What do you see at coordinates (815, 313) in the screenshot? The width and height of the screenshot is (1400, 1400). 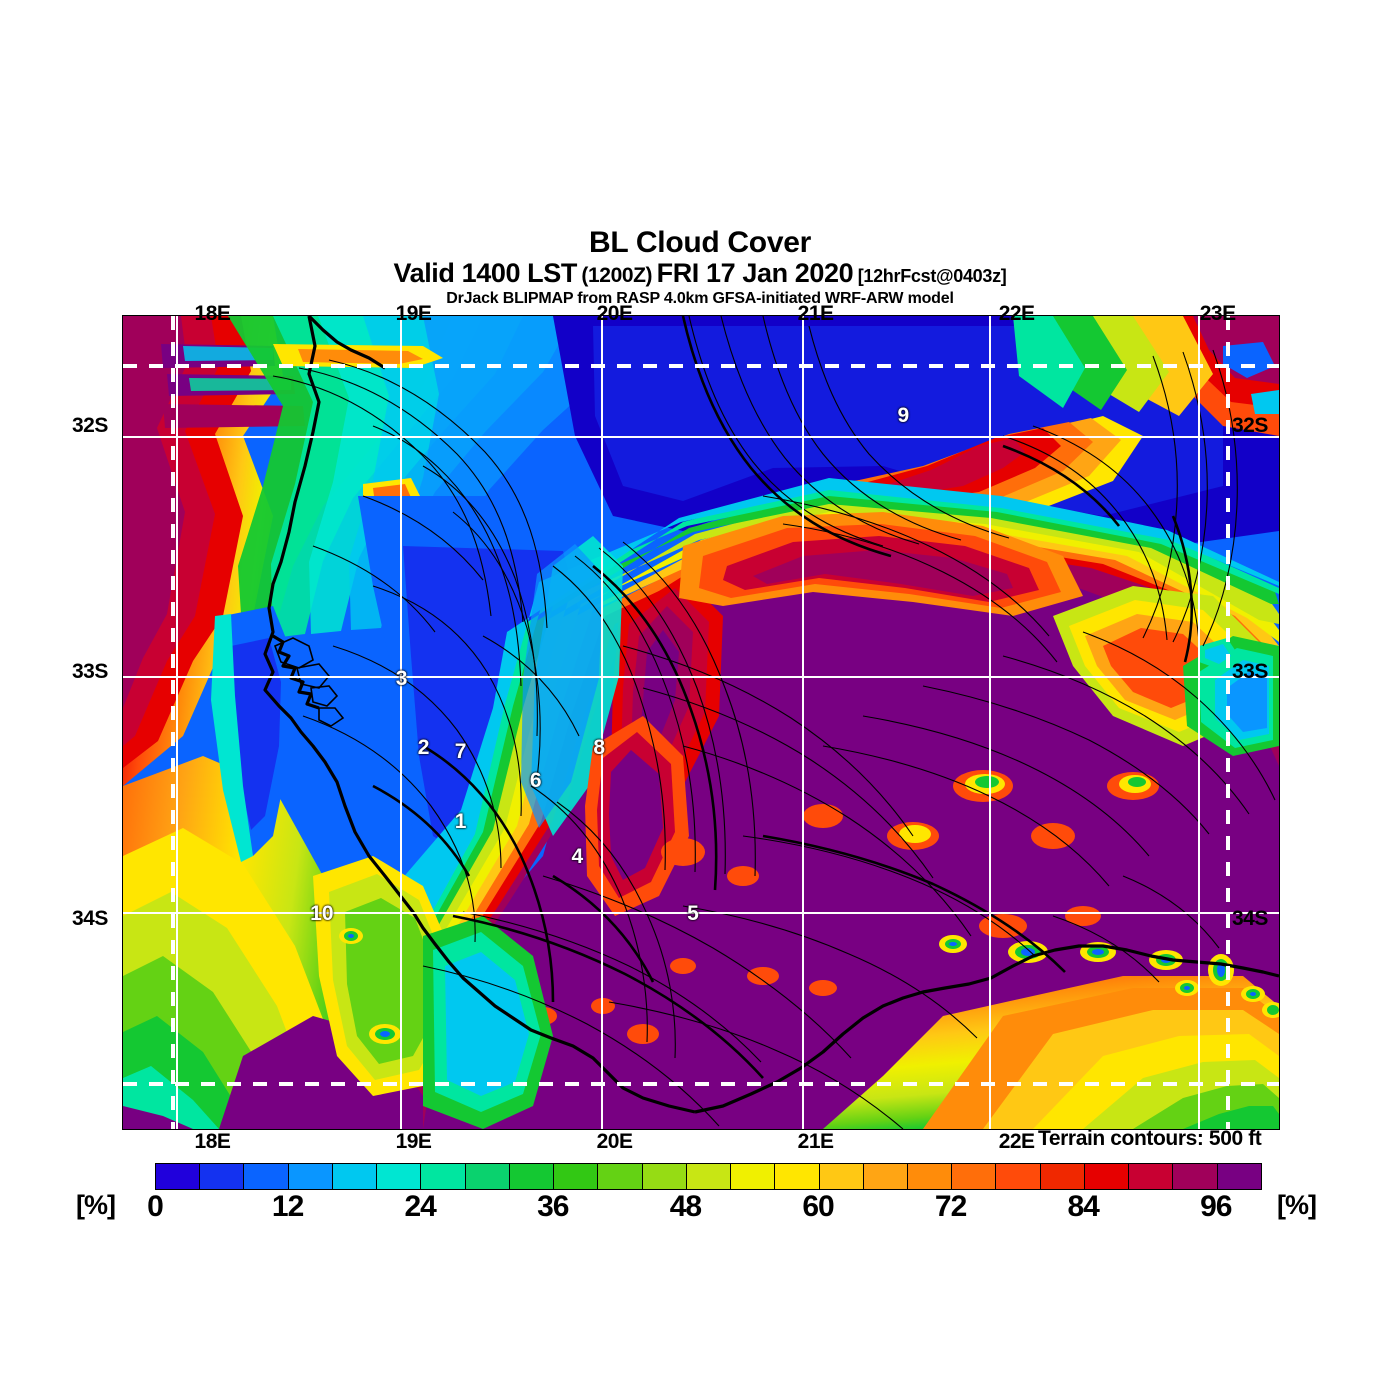 I see `axis-label-top-21E: 21E` at bounding box center [815, 313].